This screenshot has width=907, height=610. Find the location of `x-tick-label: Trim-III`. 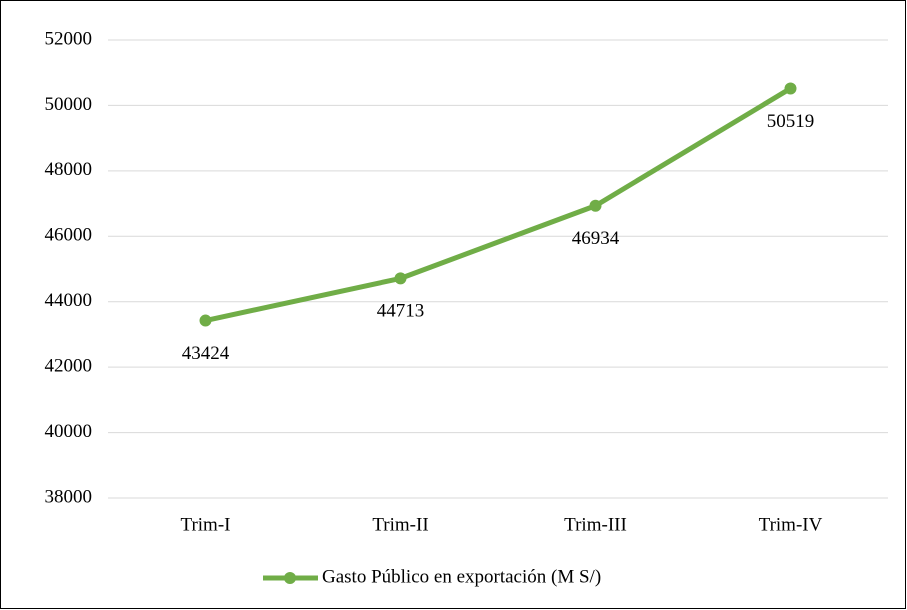

x-tick-label: Trim-III is located at coordinates (595, 524).